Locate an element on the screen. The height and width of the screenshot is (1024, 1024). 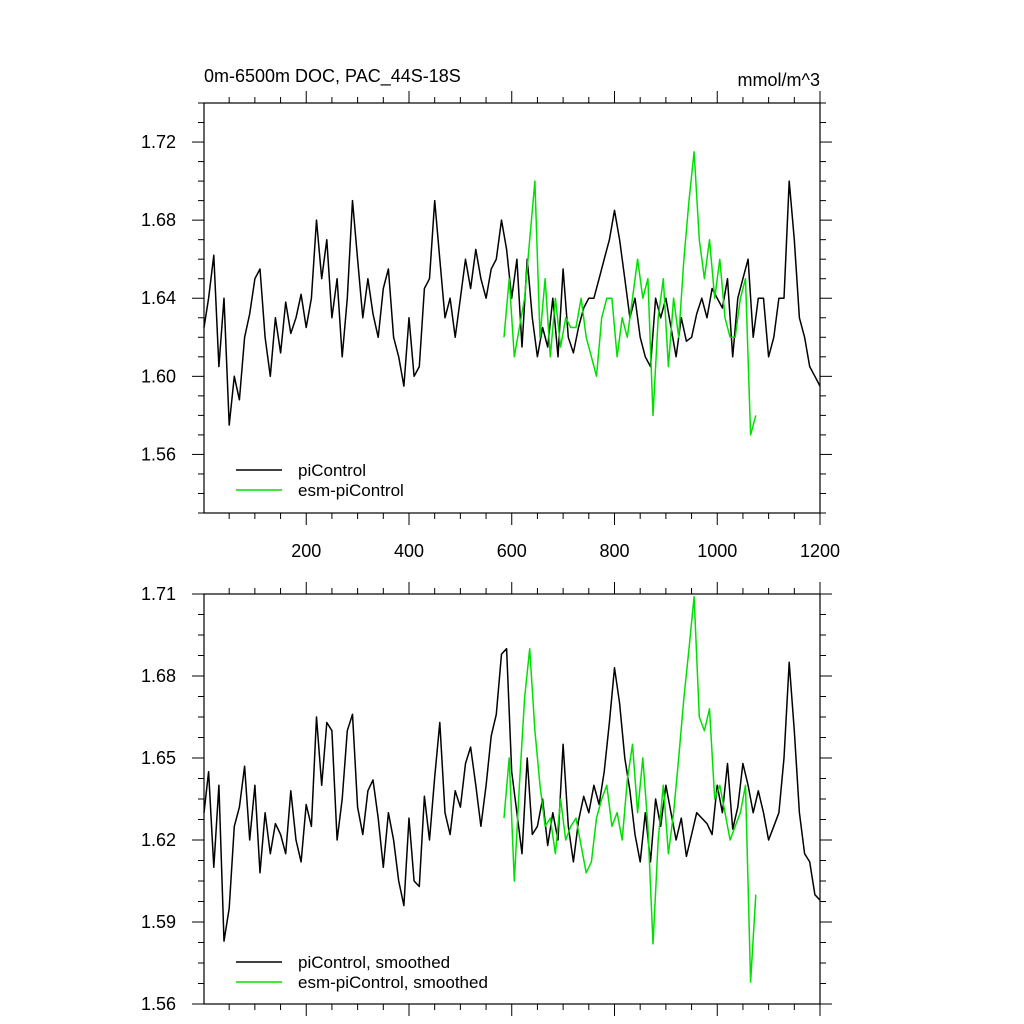
legend-label-picontrol-smoothed: piControl, smoothed is located at coordinates (374, 962).